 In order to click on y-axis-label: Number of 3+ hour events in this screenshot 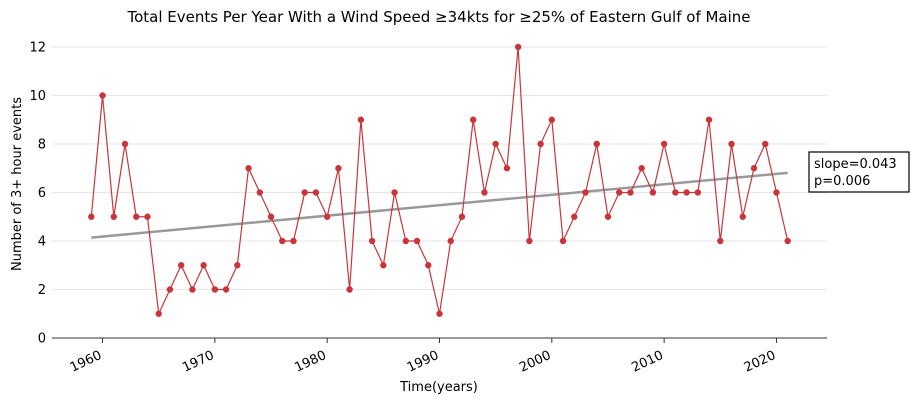, I will do `click(17, 184)`.